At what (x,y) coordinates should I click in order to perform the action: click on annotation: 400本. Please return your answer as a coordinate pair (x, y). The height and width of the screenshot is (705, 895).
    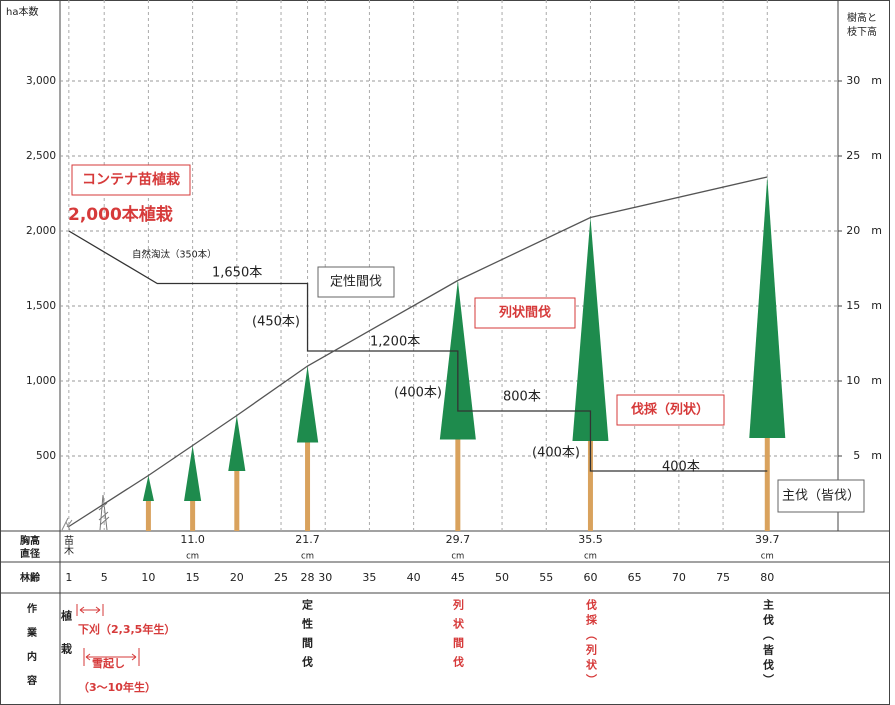
    Looking at the image, I should click on (681, 467).